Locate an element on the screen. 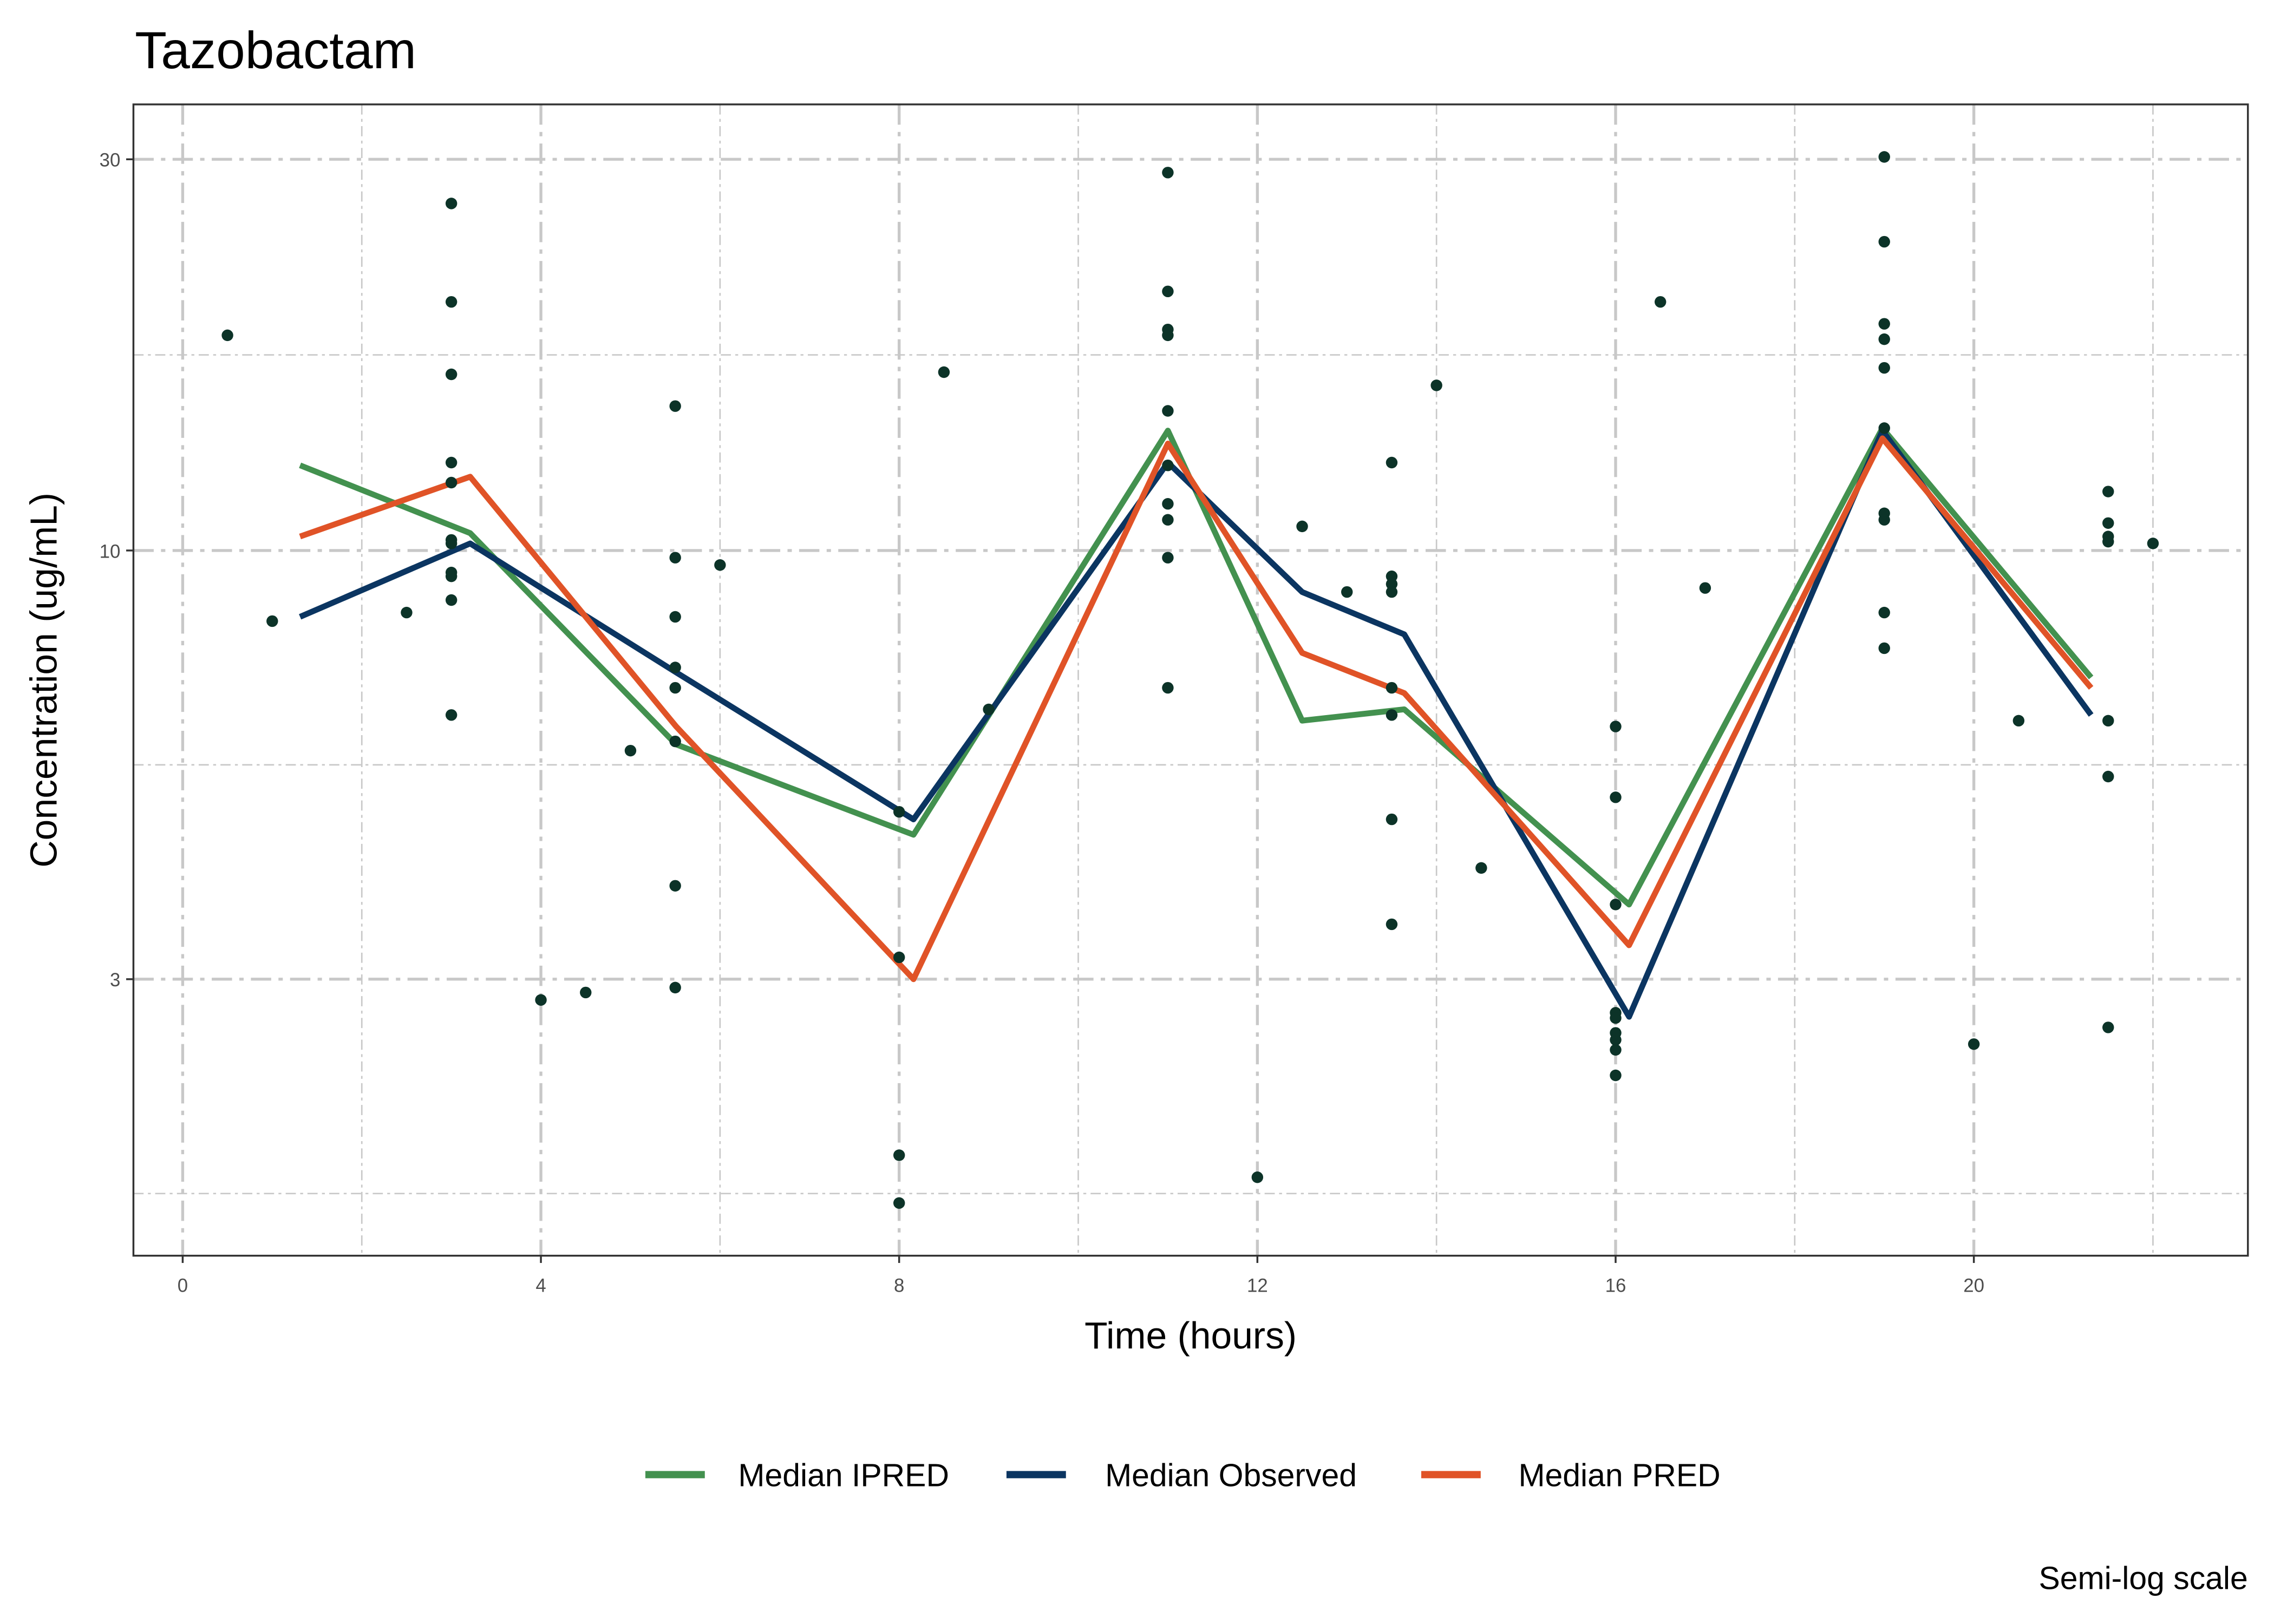  x-axis-ticks: 0 4 8 12 16 20 is located at coordinates (1081, 1276).